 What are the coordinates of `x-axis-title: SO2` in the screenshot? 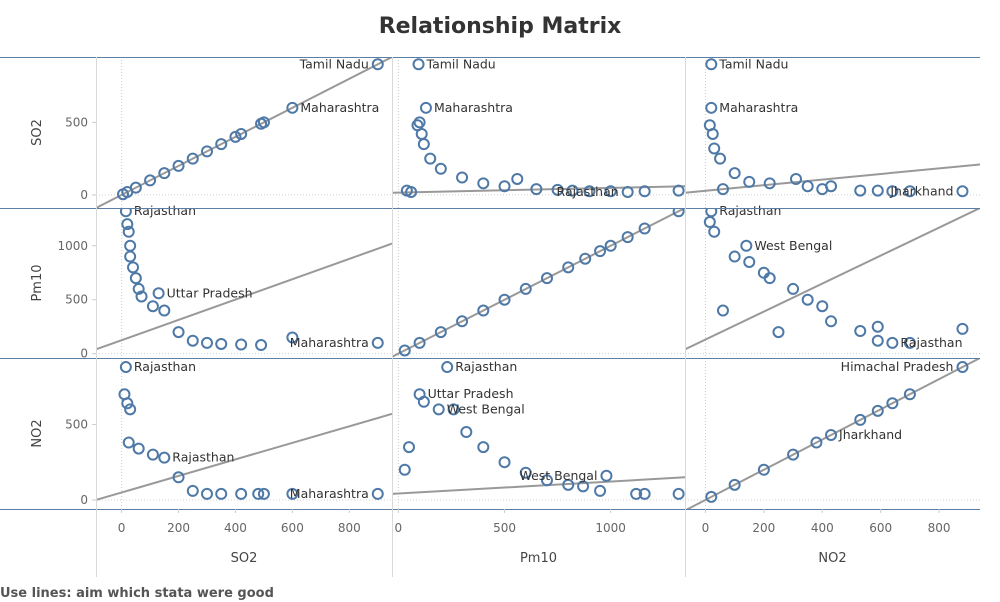 It's located at (244, 558).